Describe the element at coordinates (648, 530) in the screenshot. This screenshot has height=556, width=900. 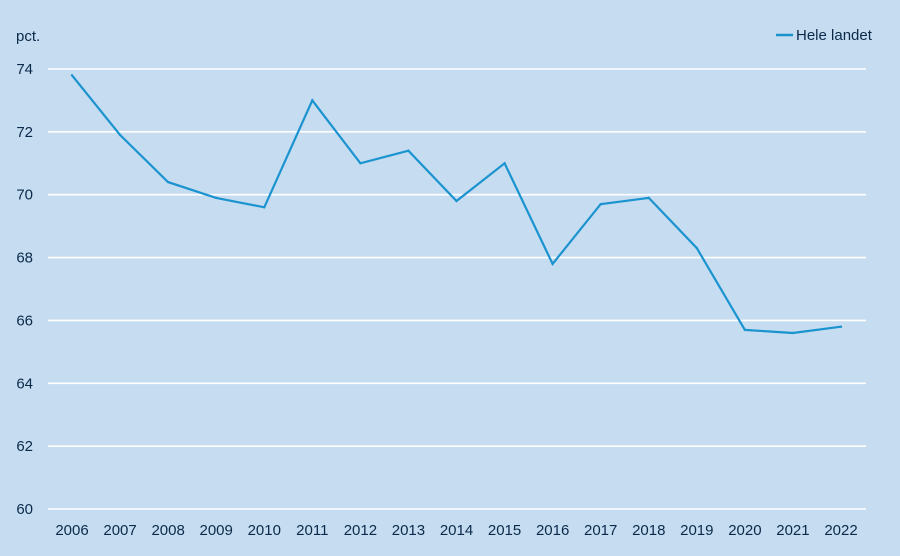
I see `x-tick-label: 2018` at that location.